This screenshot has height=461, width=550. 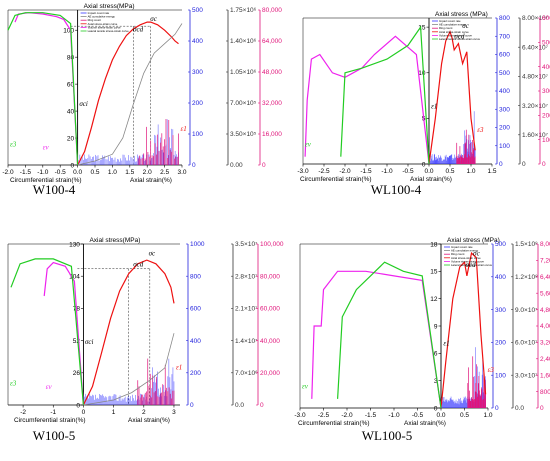 What do you see at coordinates (546, 140) in the screenshot?
I see `ring-count-tick-label: 100` at bounding box center [546, 140].